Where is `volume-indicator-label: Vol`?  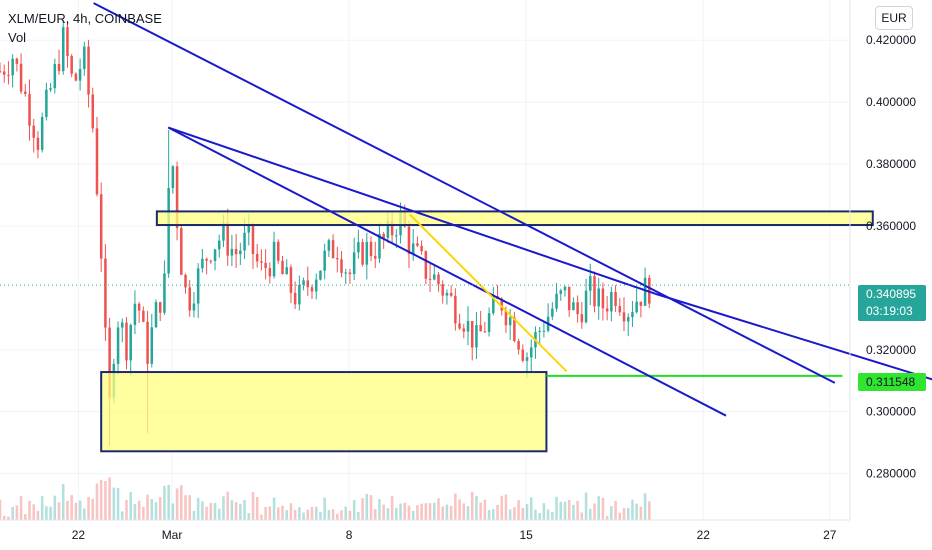 volume-indicator-label: Vol is located at coordinates (17, 37).